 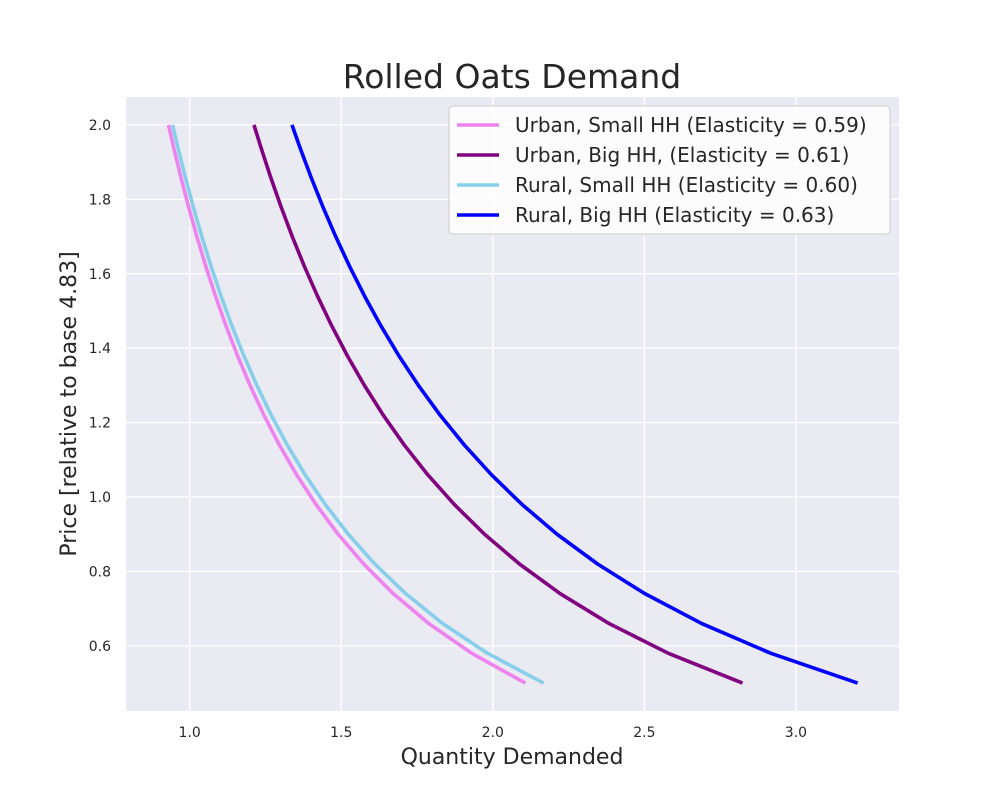 I want to click on legend-label: Rural, Big HH (Elasticity = 0.63), so click(x=674, y=215).